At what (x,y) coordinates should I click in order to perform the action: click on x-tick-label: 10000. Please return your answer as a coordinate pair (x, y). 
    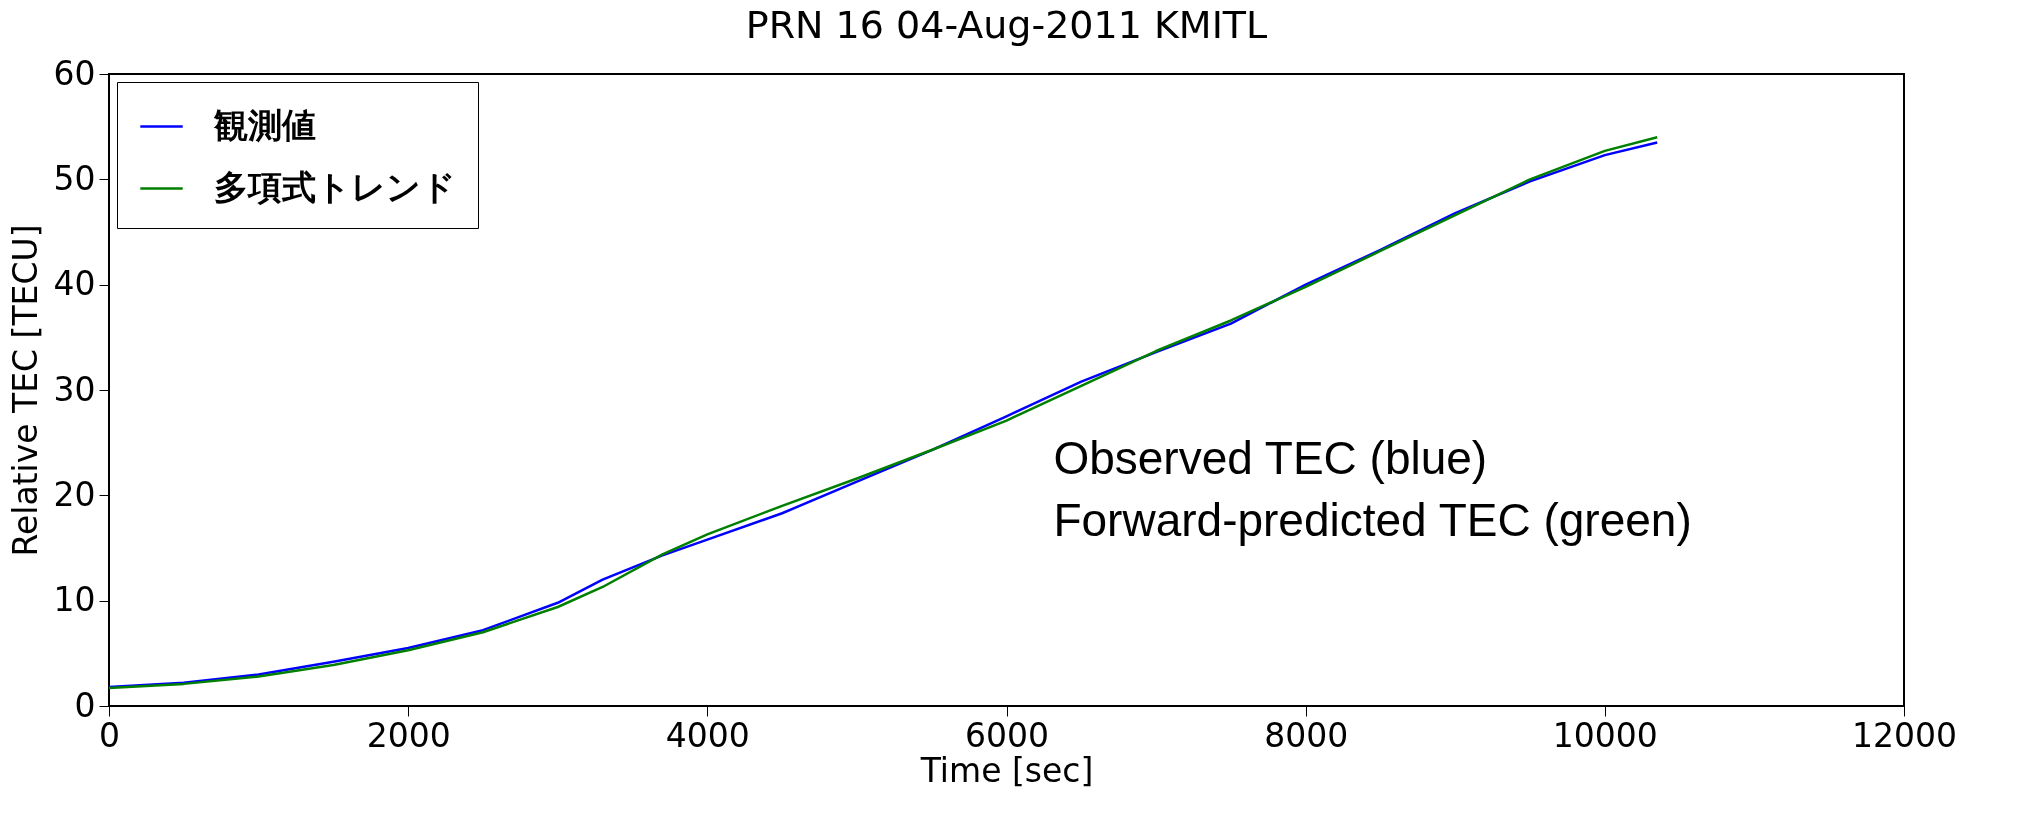
    Looking at the image, I should click on (1605, 735).